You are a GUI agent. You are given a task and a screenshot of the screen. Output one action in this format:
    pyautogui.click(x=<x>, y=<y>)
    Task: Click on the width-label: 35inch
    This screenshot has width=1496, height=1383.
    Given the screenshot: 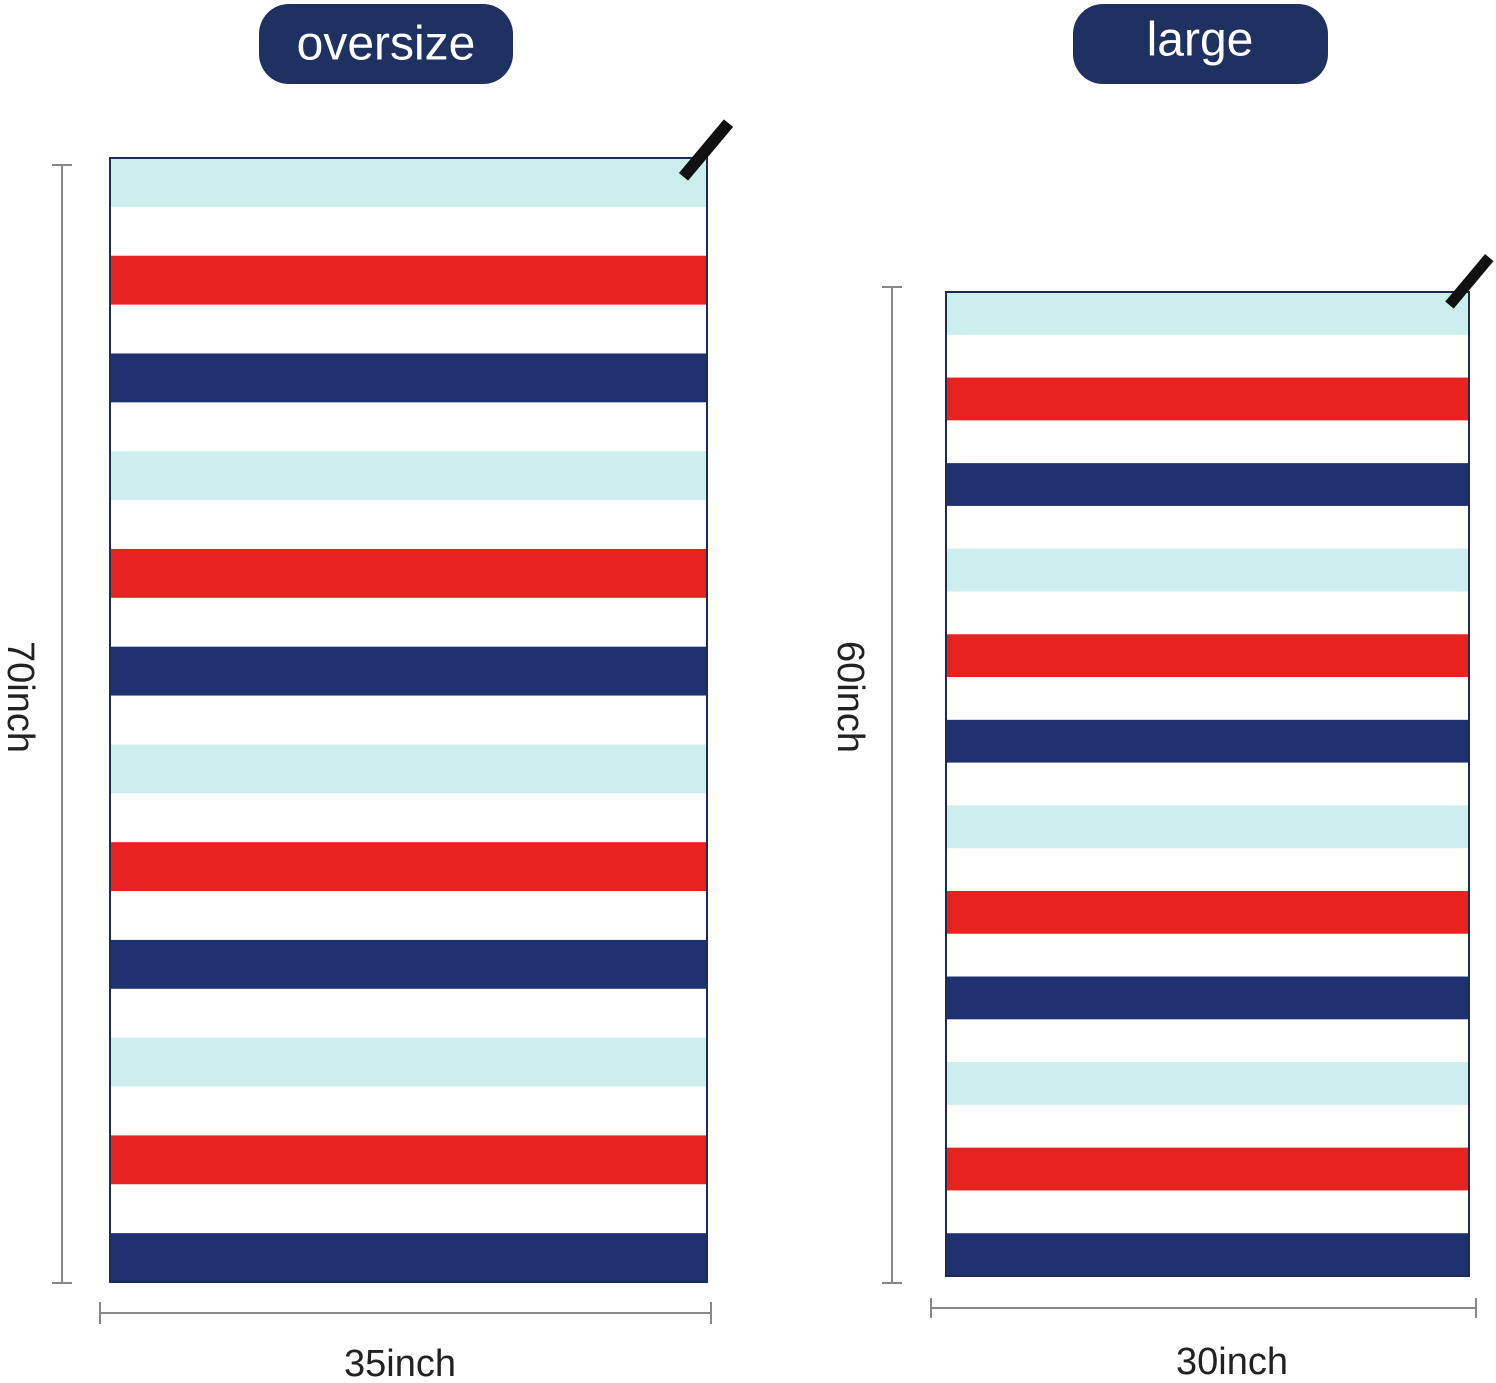 What is the action you would take?
    pyautogui.click(x=400, y=1363)
    